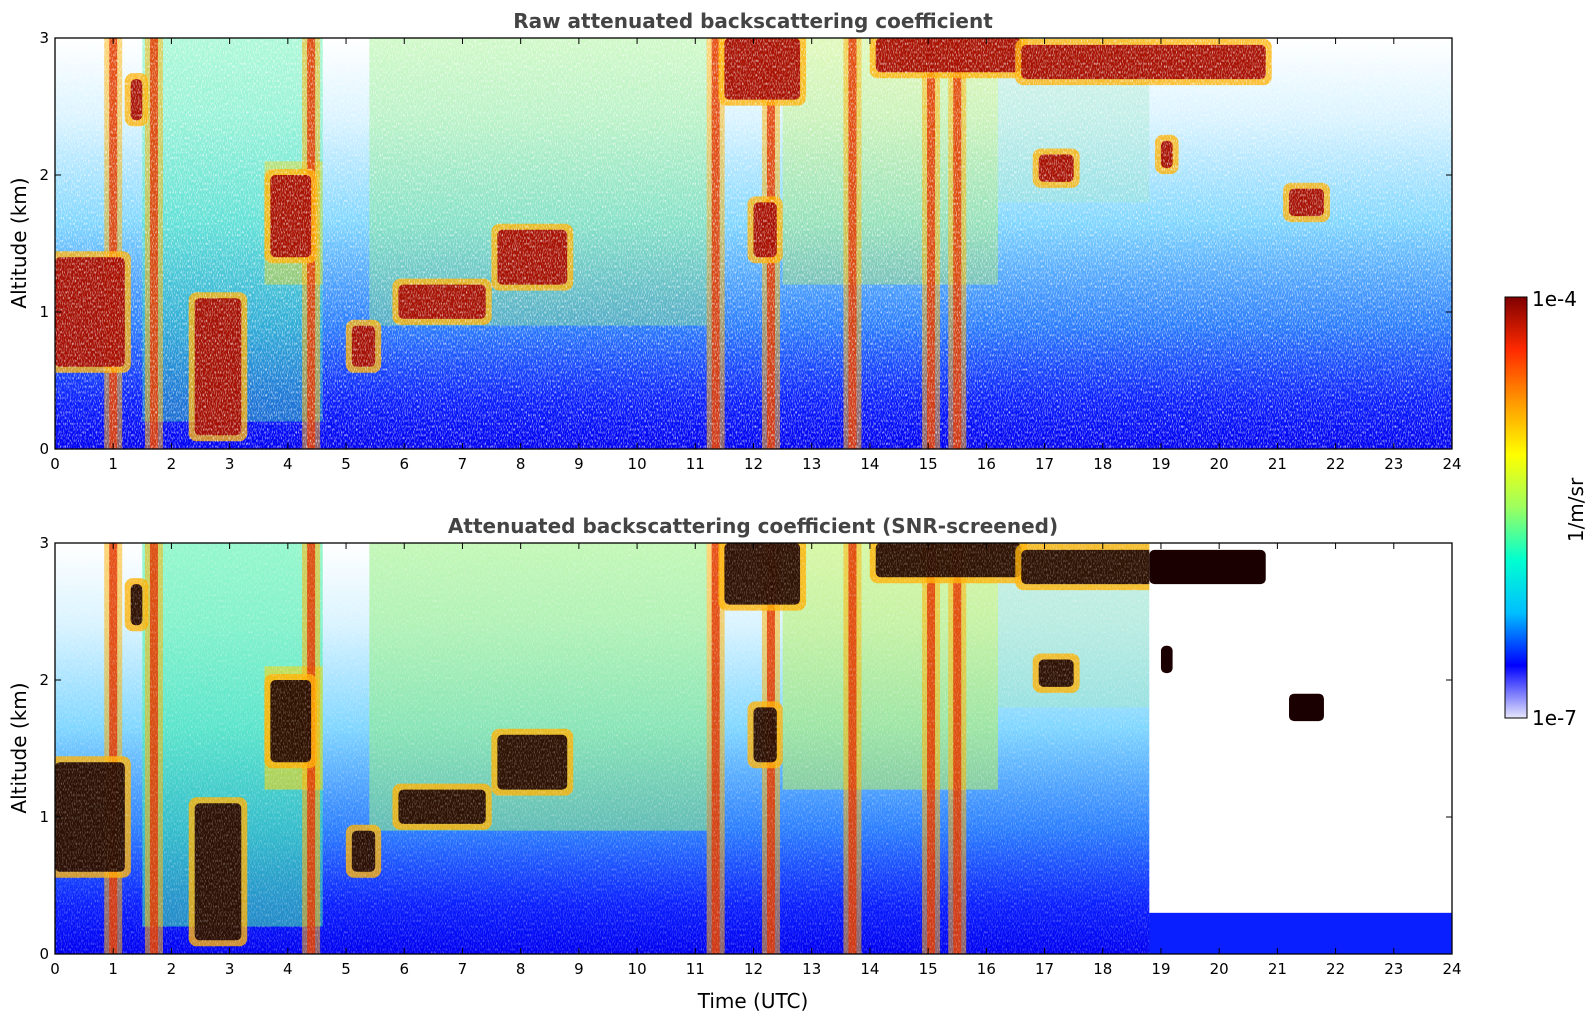 Image resolution: width=1595 pixels, height=1020 pixels. I want to click on x-axis-label: Time (UTC), so click(753, 1001).